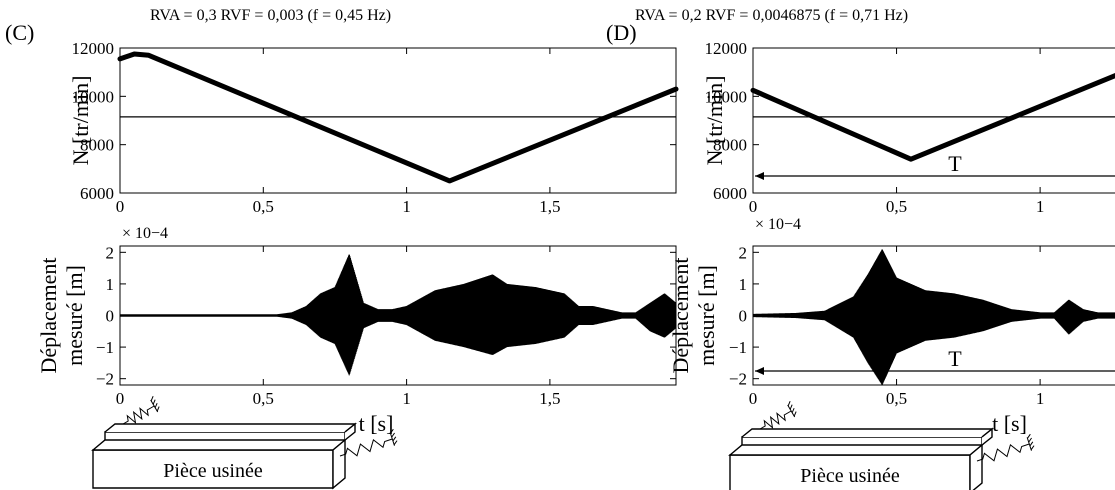 The height and width of the screenshot is (490, 1115). I want to click on plot-frame, so click(933, 120).